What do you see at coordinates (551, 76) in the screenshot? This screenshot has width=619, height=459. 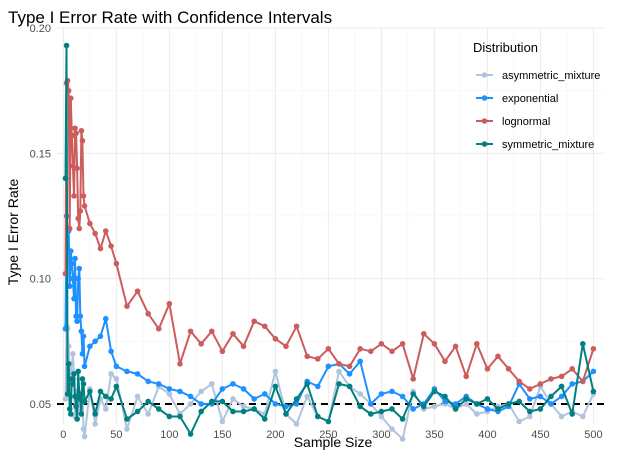 I see `legend-label: asymmetric_mixture` at bounding box center [551, 76].